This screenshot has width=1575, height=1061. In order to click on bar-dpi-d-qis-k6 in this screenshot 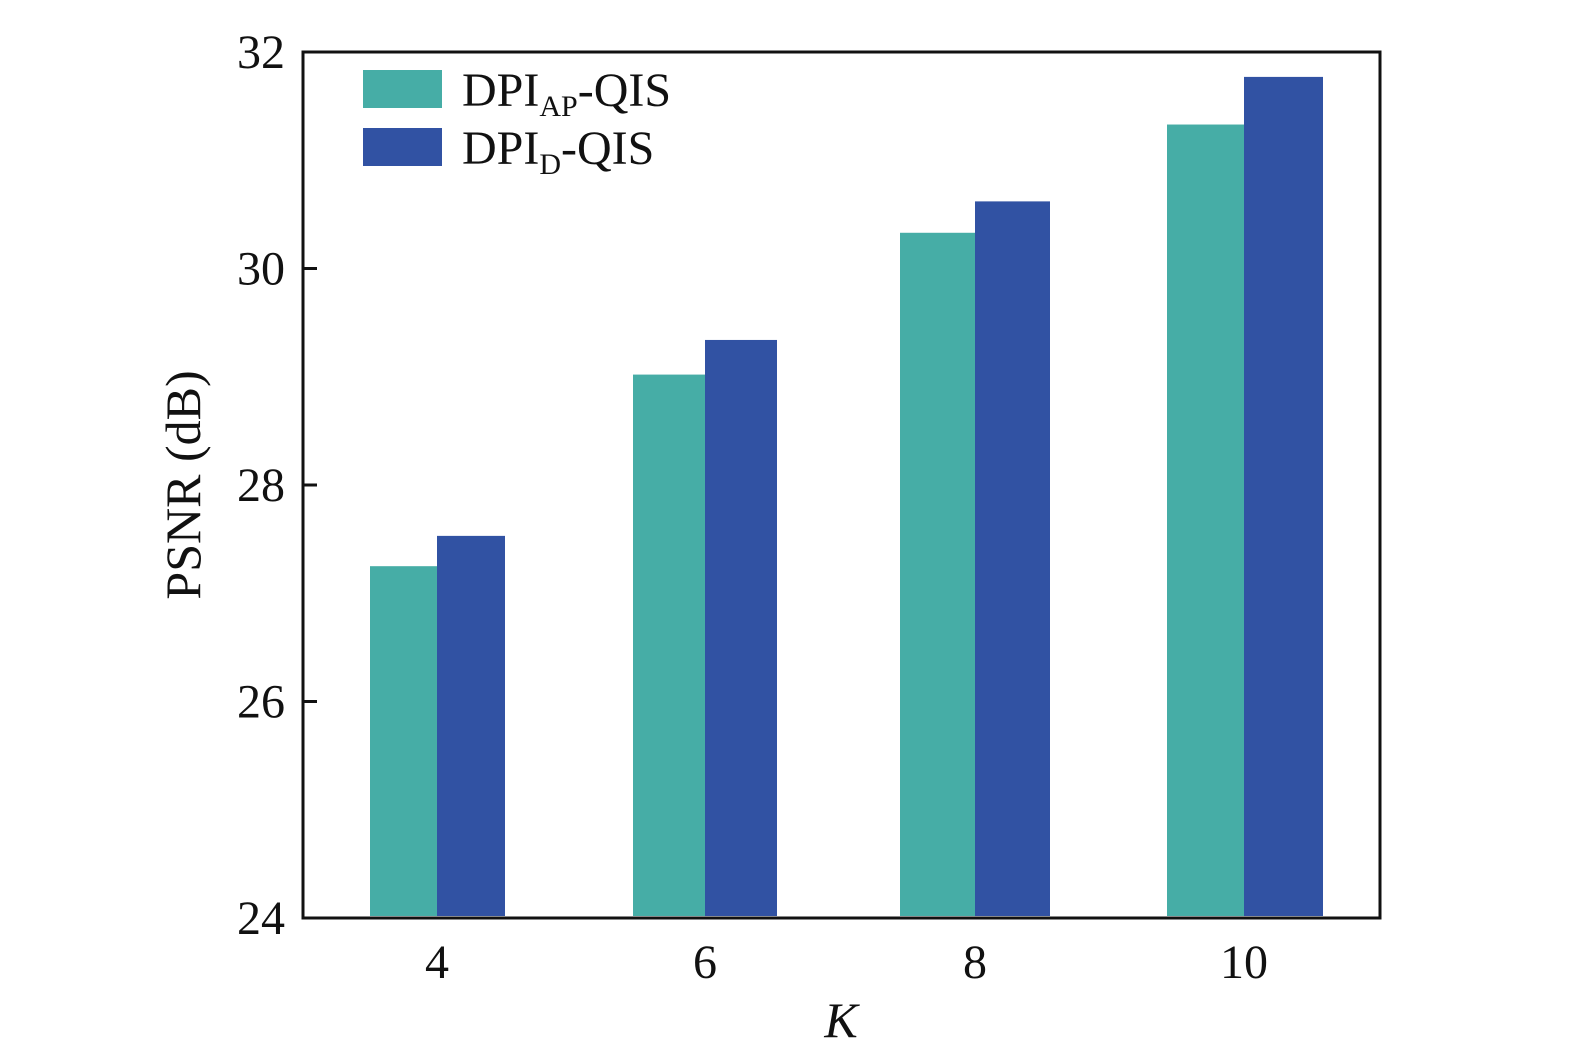, I will do `click(741, 627)`.